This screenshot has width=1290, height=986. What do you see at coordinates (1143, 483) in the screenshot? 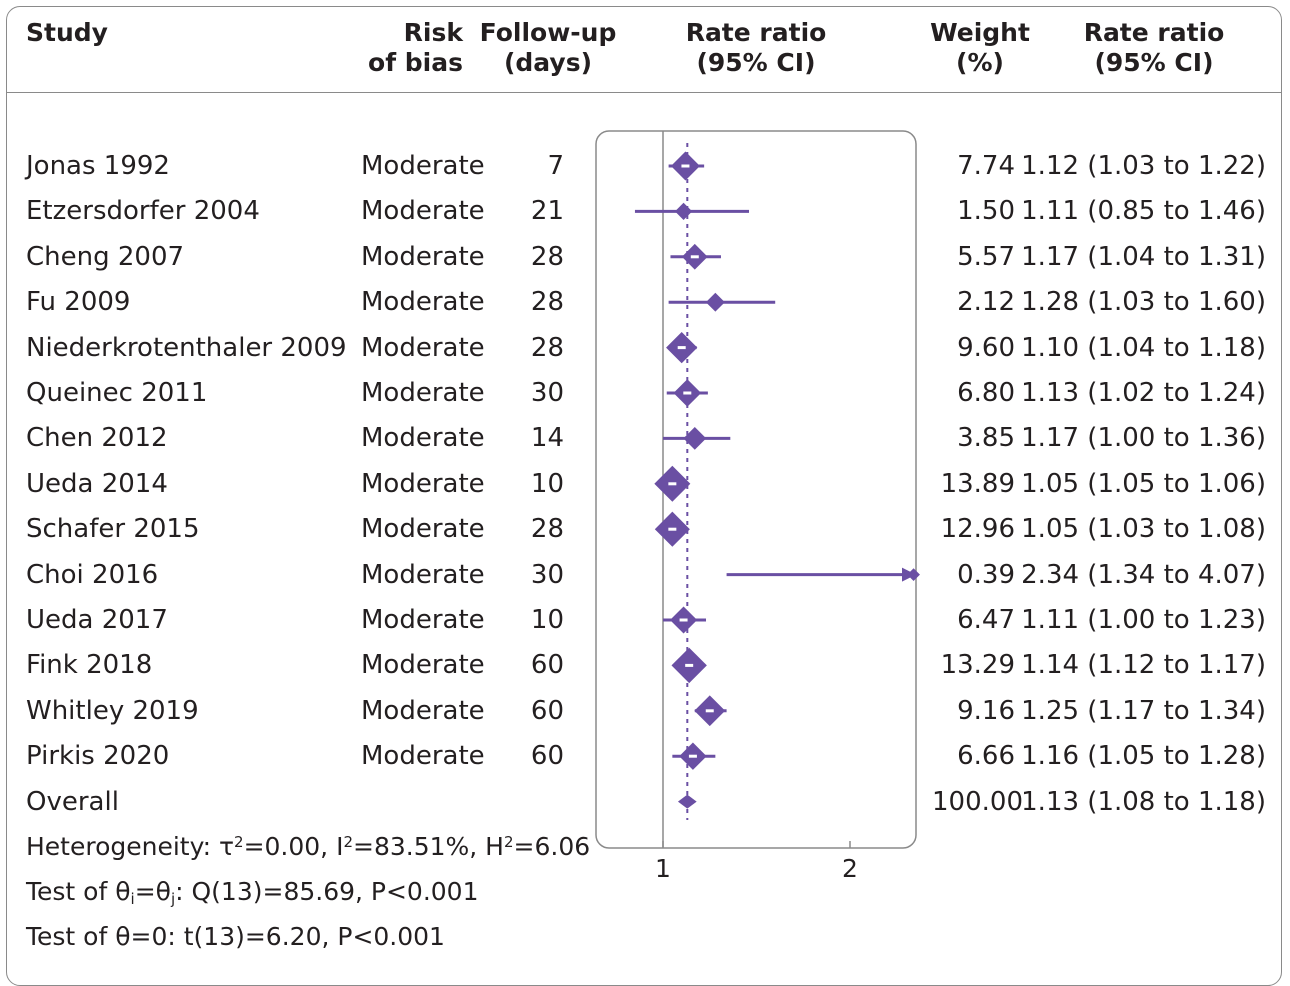
I see `rate-ratio-ci: 1.05 (1.05 to 1.06)` at bounding box center [1143, 483].